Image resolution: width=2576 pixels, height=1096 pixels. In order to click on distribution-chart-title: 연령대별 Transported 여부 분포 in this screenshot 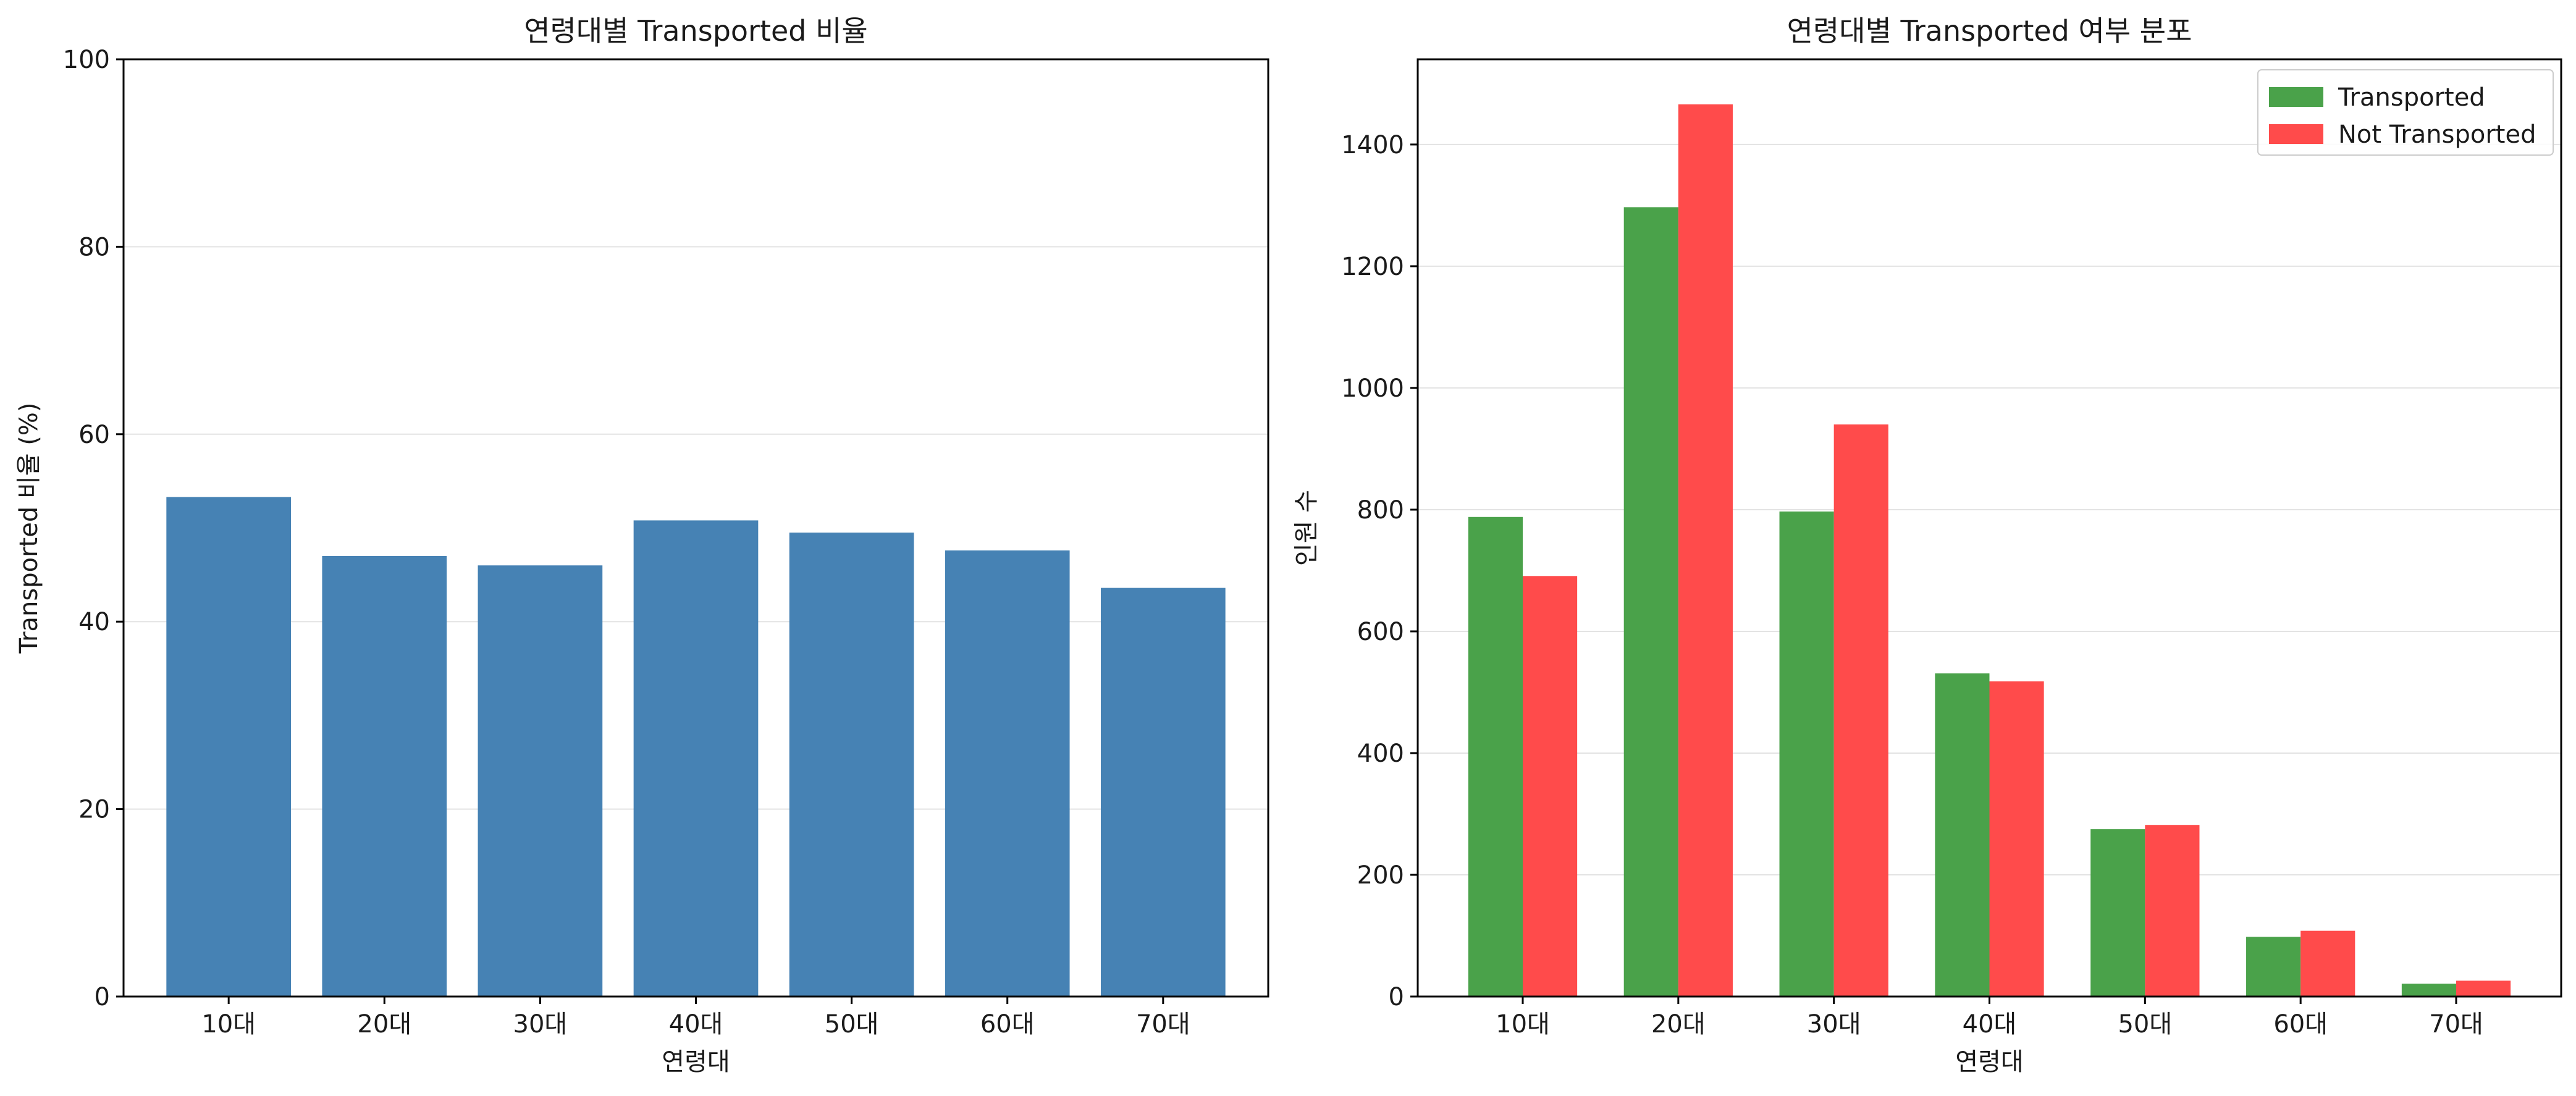, I will do `click(1989, 31)`.